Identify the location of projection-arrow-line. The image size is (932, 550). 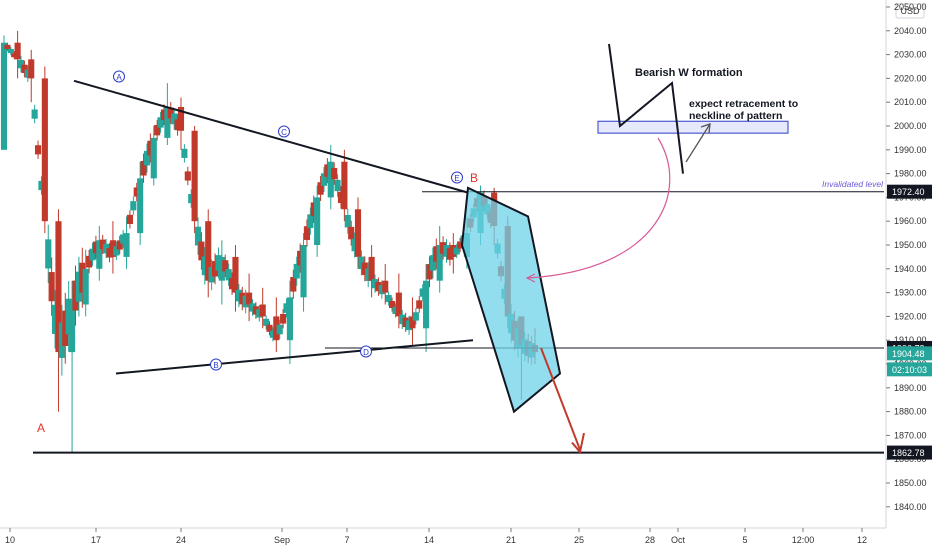
(560, 399).